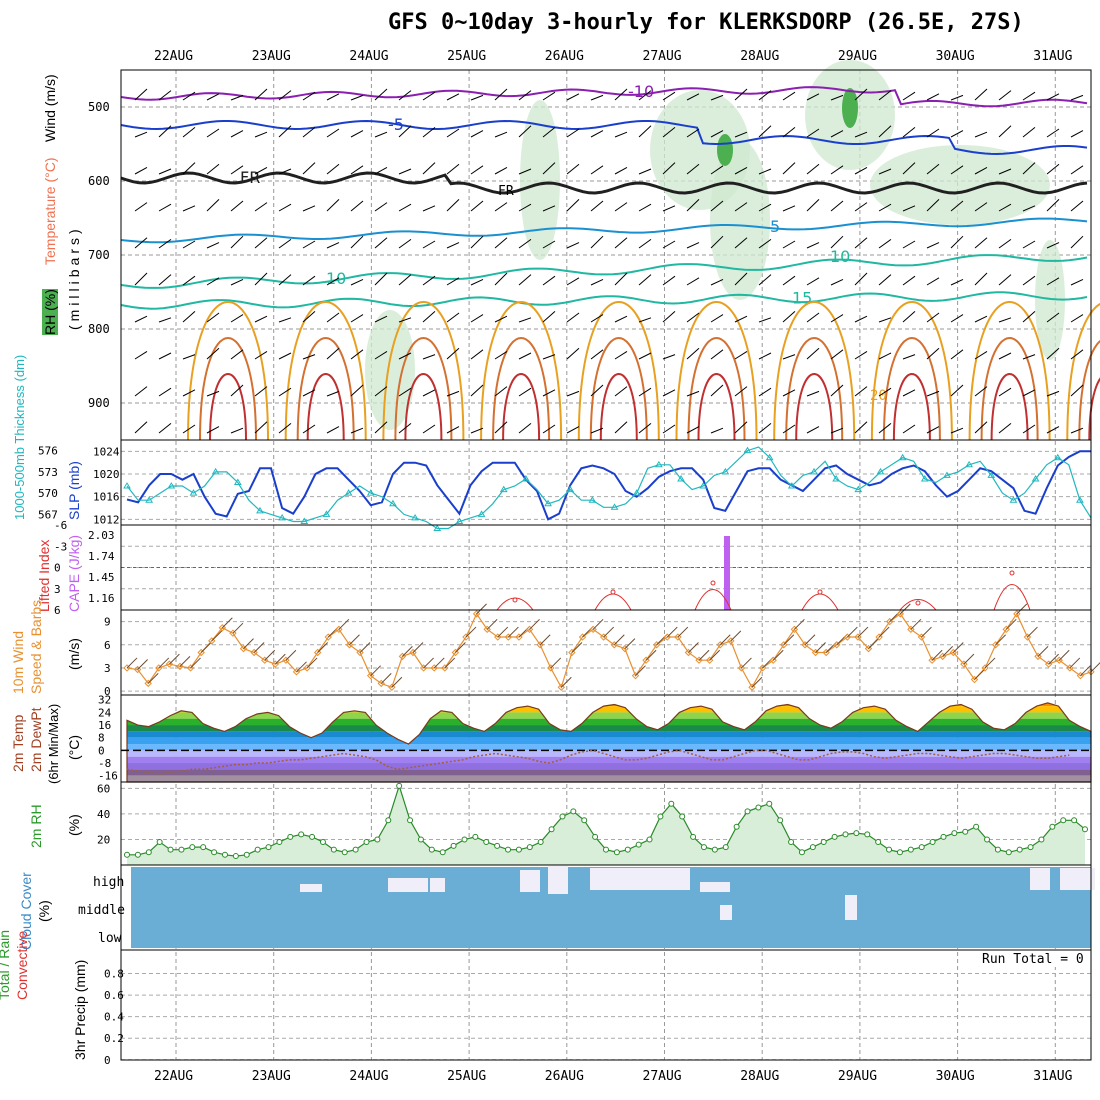 The image size is (1100, 1100). I want to click on li-ytick: 0, so click(57, 568).